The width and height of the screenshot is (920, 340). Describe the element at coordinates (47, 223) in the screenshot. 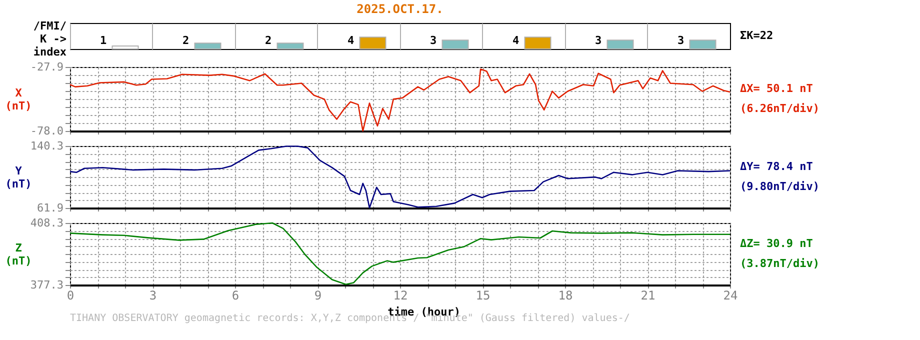

I see `y-tick-label: 408.3` at that location.